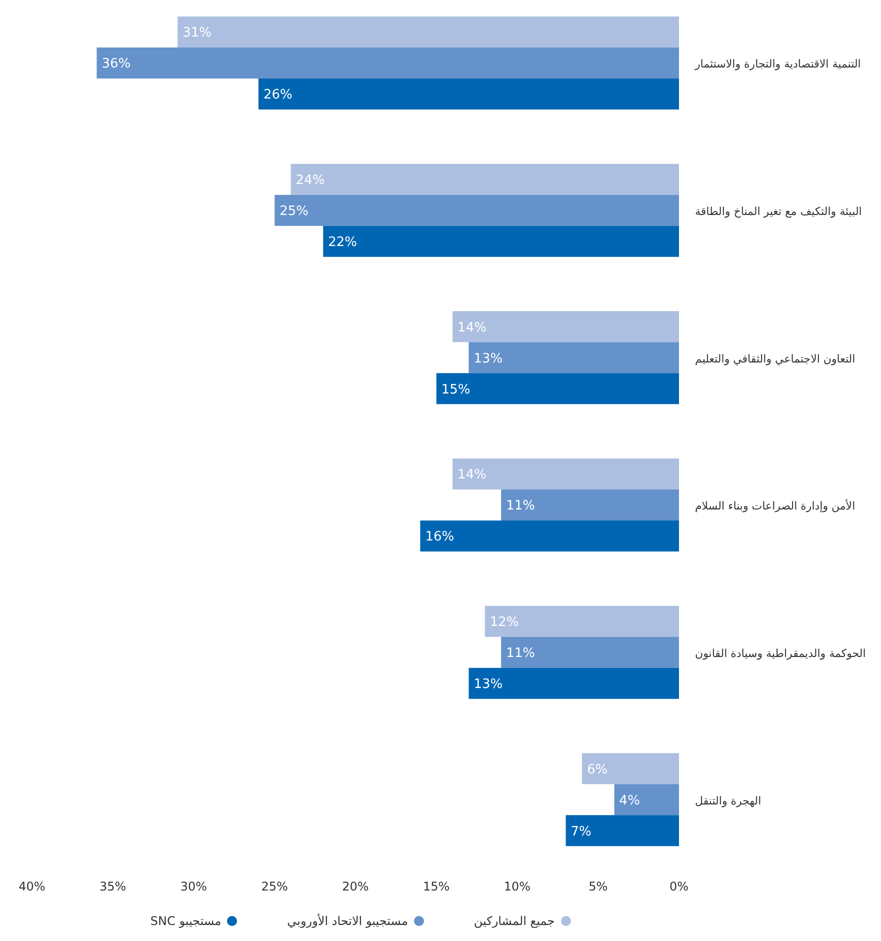  I want to click on y-tick-label: التنمية الاقتصادية والتجارة والاستثمار, so click(777, 64).